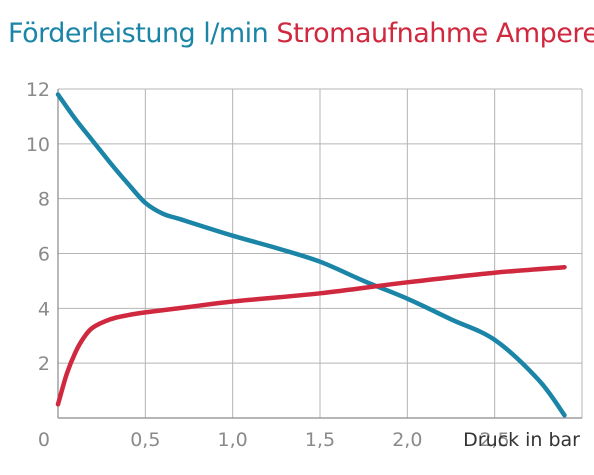 This screenshot has height=475, width=594. What do you see at coordinates (44, 440) in the screenshot?
I see `y-tick-label: 0` at bounding box center [44, 440].